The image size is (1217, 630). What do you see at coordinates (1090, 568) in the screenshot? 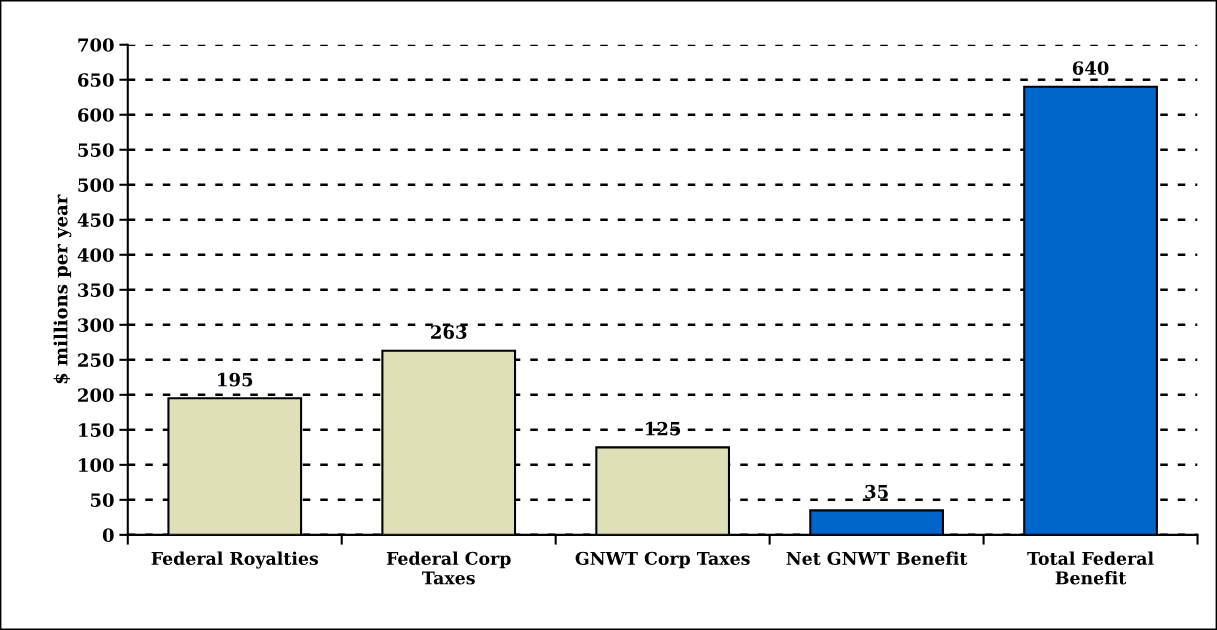
I see `x-tick-label: Total Federal Benefit` at bounding box center [1090, 568].